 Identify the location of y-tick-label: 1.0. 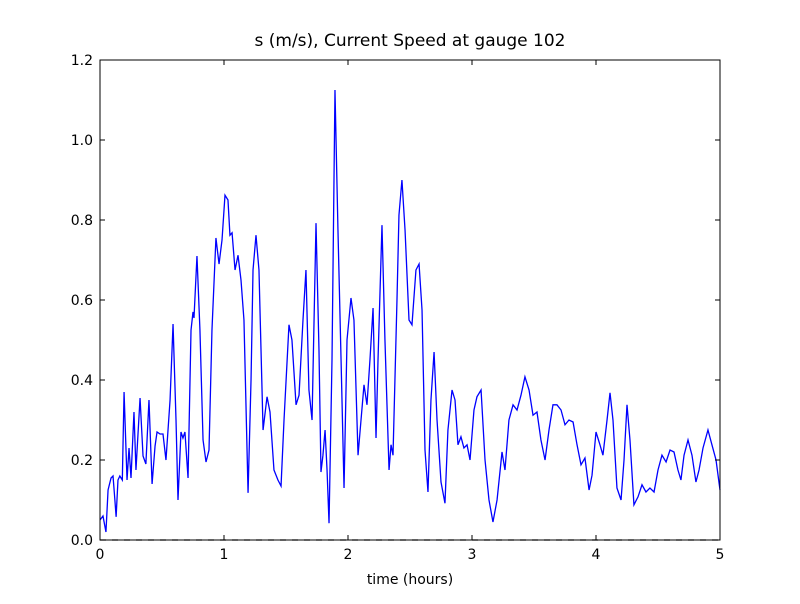
(82, 141).